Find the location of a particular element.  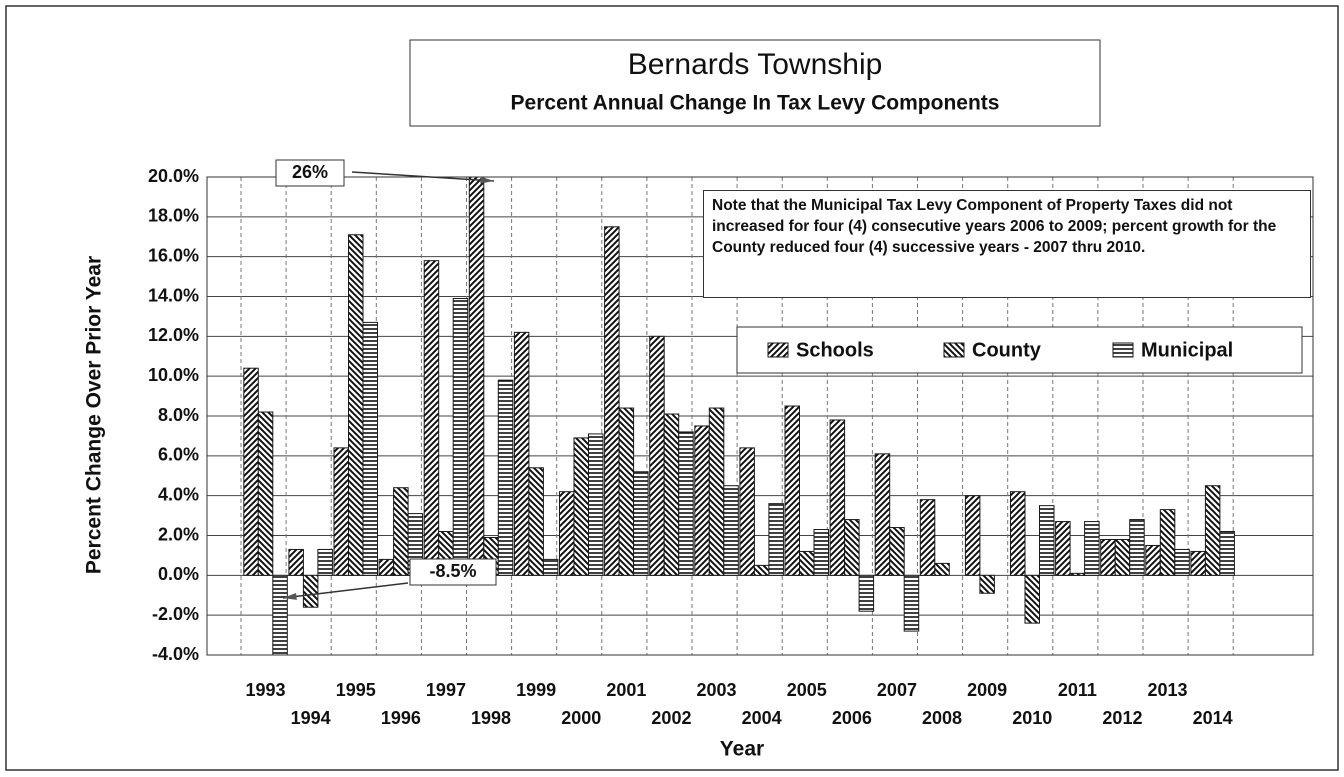

x-tick-label: 2000 is located at coordinates (581, 718).